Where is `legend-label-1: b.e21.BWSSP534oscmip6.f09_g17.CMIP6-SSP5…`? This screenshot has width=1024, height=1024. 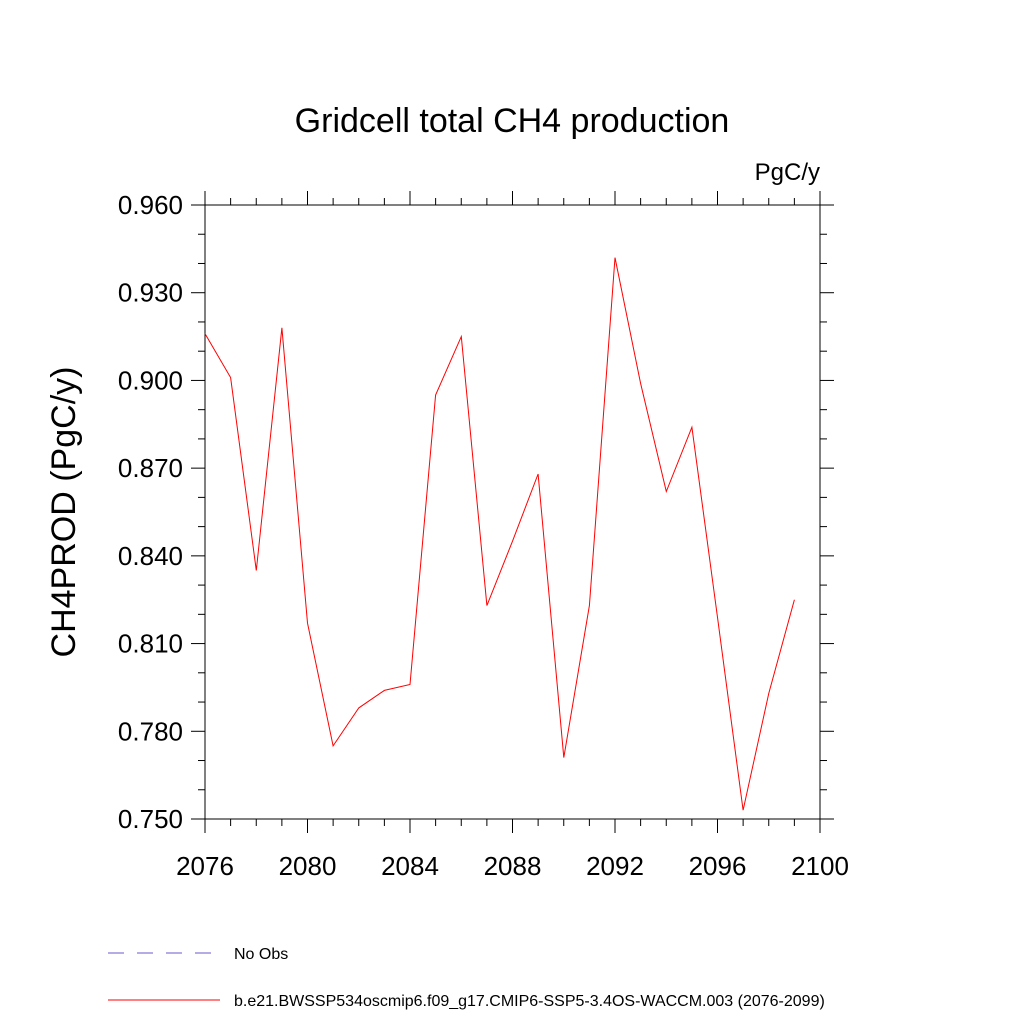 legend-label-1: b.e21.BWSSP534oscmip6.f09_g17.CMIP6-SSP5… is located at coordinates (529, 1001).